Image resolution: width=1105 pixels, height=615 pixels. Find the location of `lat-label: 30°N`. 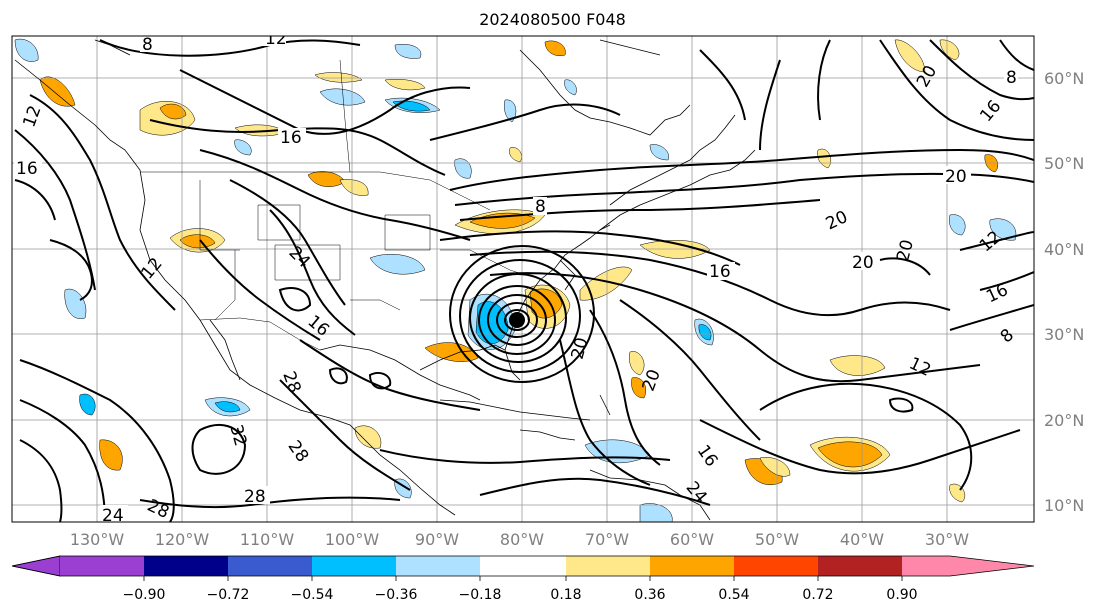

lat-label: 30°N is located at coordinates (1064, 334).